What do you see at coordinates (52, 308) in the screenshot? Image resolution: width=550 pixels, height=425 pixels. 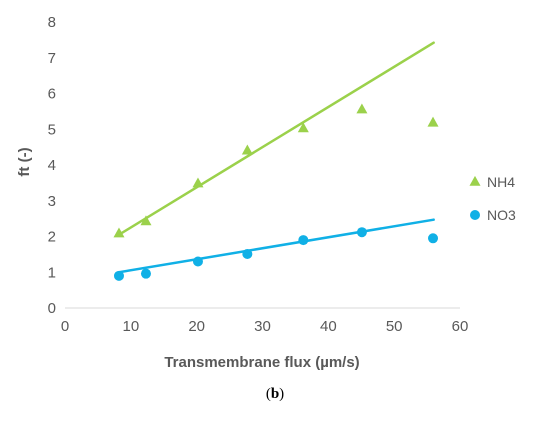 I see `y-tick-label: 0` at bounding box center [52, 308].